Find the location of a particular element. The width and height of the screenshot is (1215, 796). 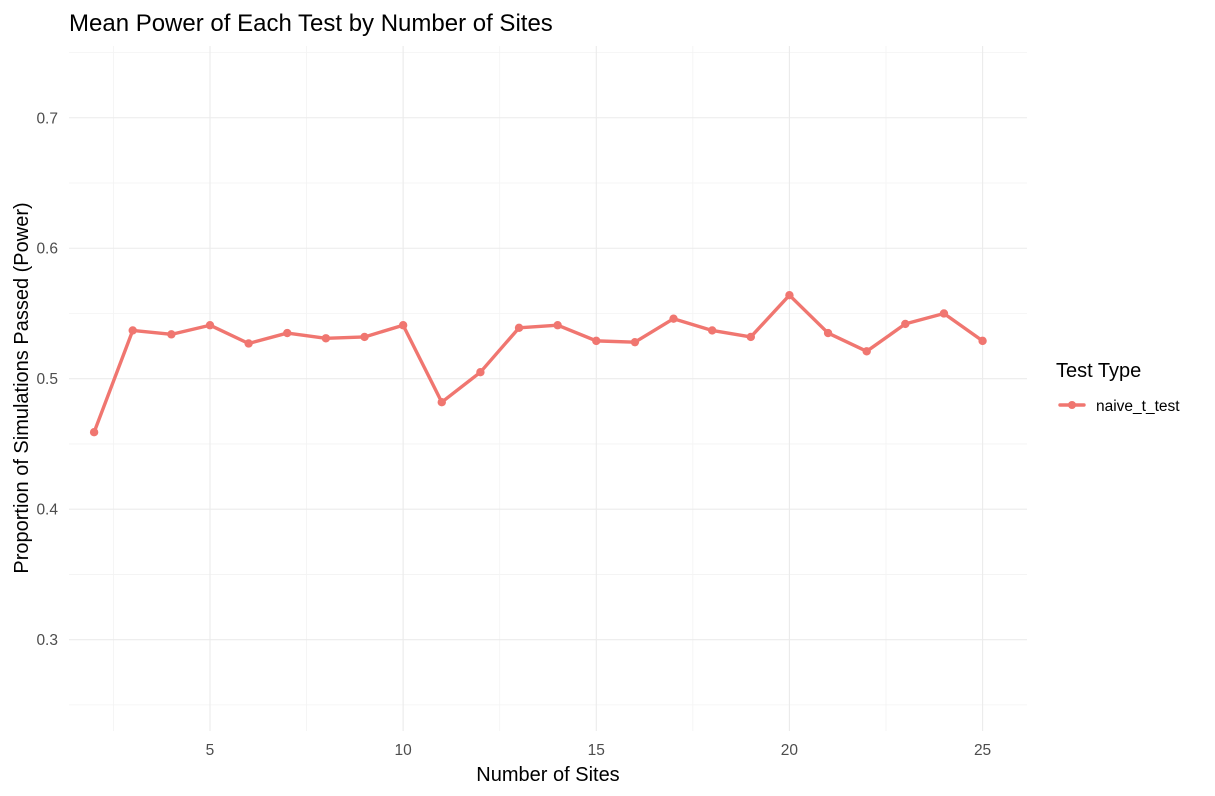

legend-label-naive-t-test: naive_t_test is located at coordinates (1138, 406).